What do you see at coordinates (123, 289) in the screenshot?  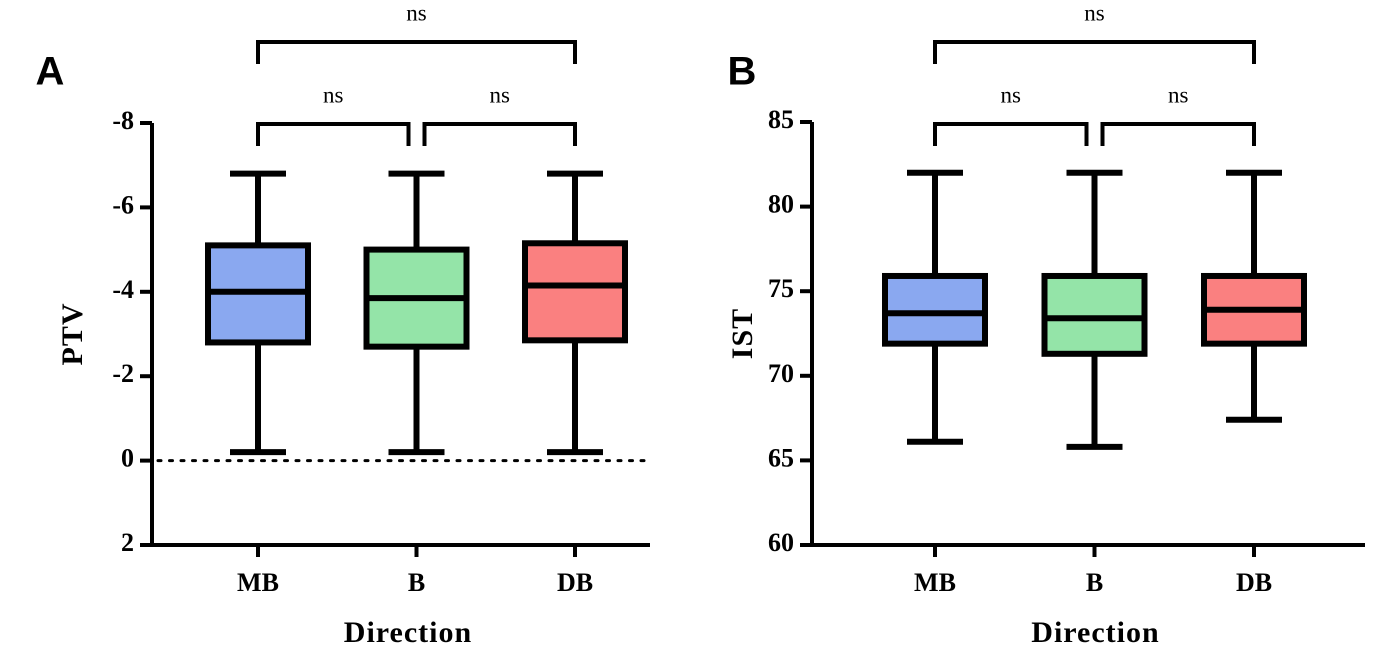 I see `y-tick-label: -4` at bounding box center [123, 289].